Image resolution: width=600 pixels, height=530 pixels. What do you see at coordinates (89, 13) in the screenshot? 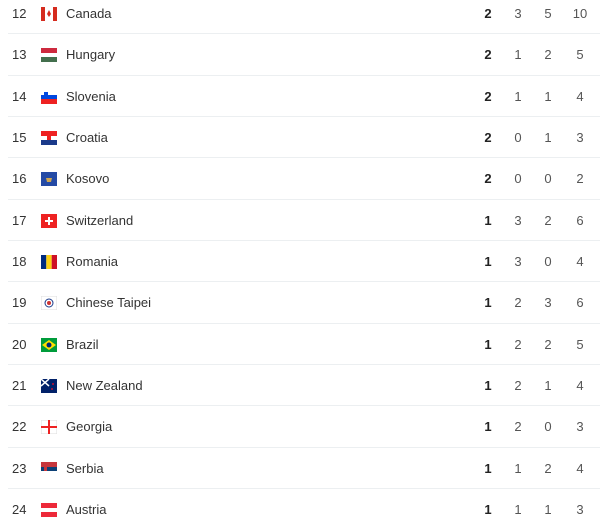
I see `country-name: Canada` at bounding box center [89, 13].